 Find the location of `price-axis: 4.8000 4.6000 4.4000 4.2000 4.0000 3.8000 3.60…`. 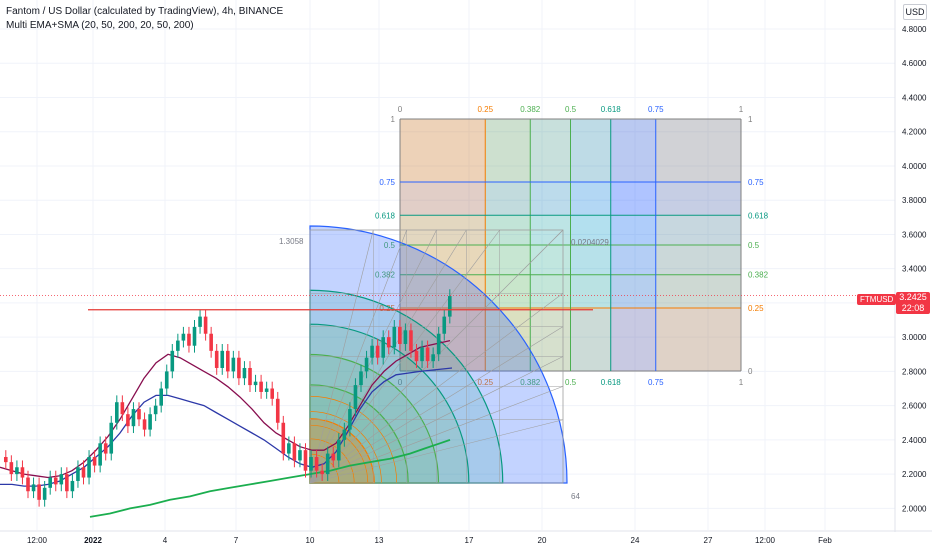

price-axis: 4.8000 4.6000 4.4000 4.2000 4.0000 3.8000 3.60… is located at coordinates (910, 266).